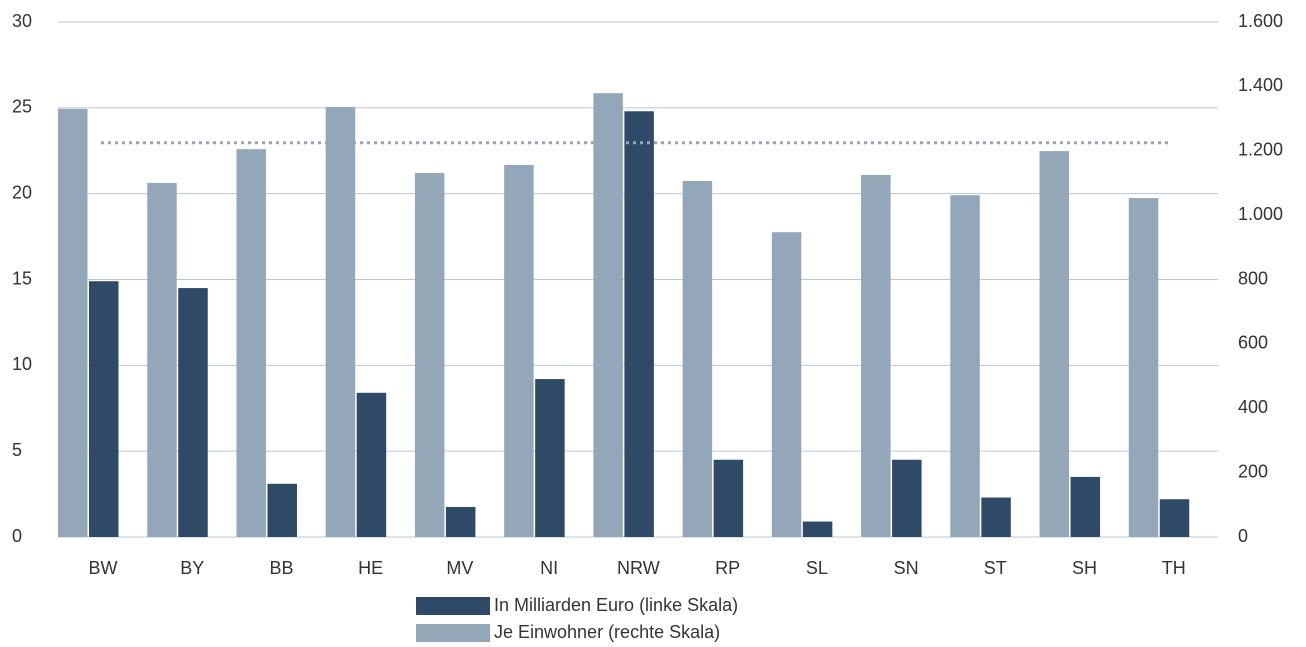  What do you see at coordinates (22, 107) in the screenshot?
I see `y-tick-label: 25` at bounding box center [22, 107].